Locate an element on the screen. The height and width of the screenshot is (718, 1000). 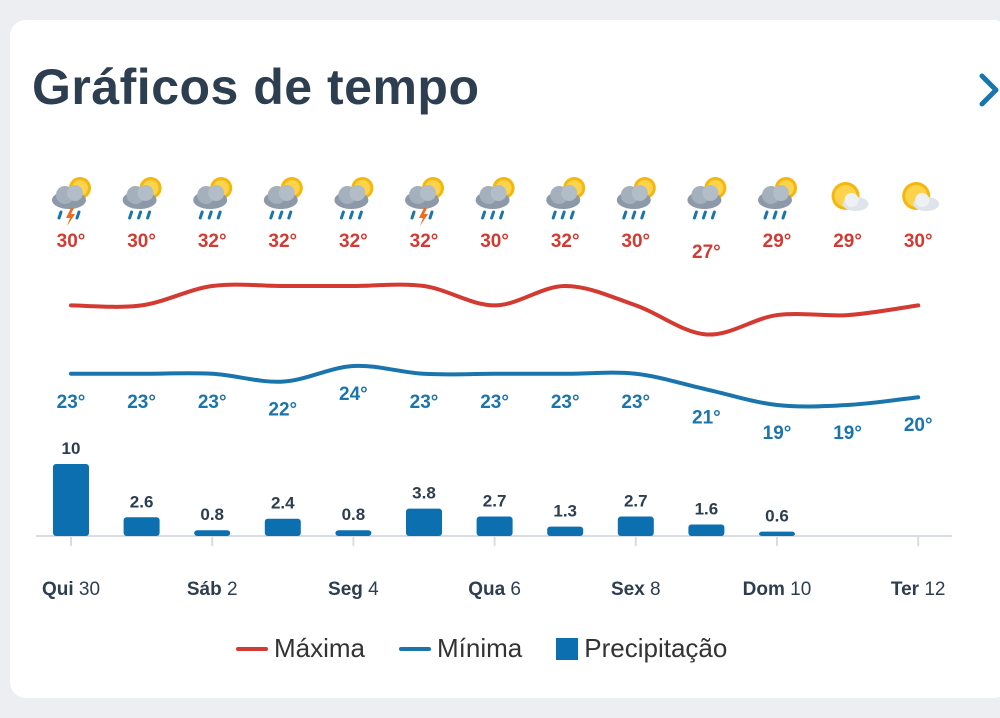
x-tick-label: Sáb 2 is located at coordinates (212, 589).